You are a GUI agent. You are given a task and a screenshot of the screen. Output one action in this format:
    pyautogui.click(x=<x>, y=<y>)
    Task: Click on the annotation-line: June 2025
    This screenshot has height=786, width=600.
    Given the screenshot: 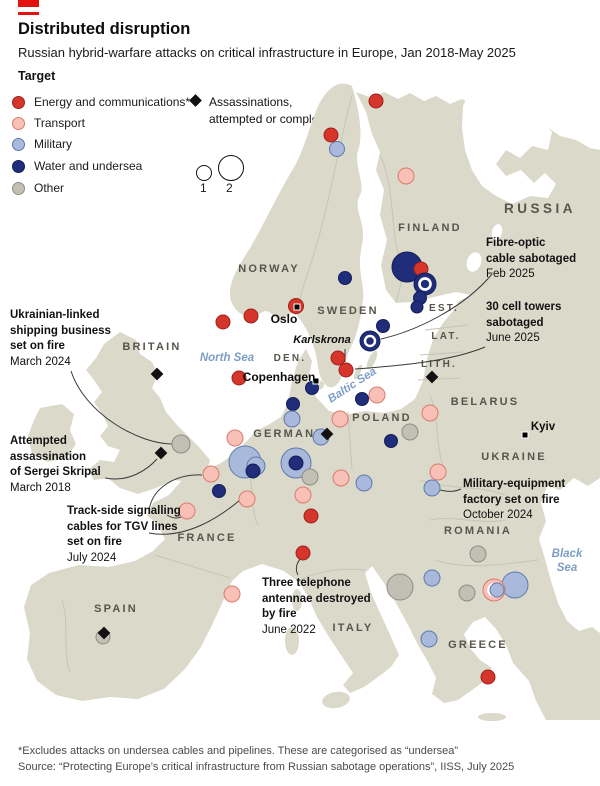 What is the action you would take?
    pyautogui.click(x=513, y=338)
    